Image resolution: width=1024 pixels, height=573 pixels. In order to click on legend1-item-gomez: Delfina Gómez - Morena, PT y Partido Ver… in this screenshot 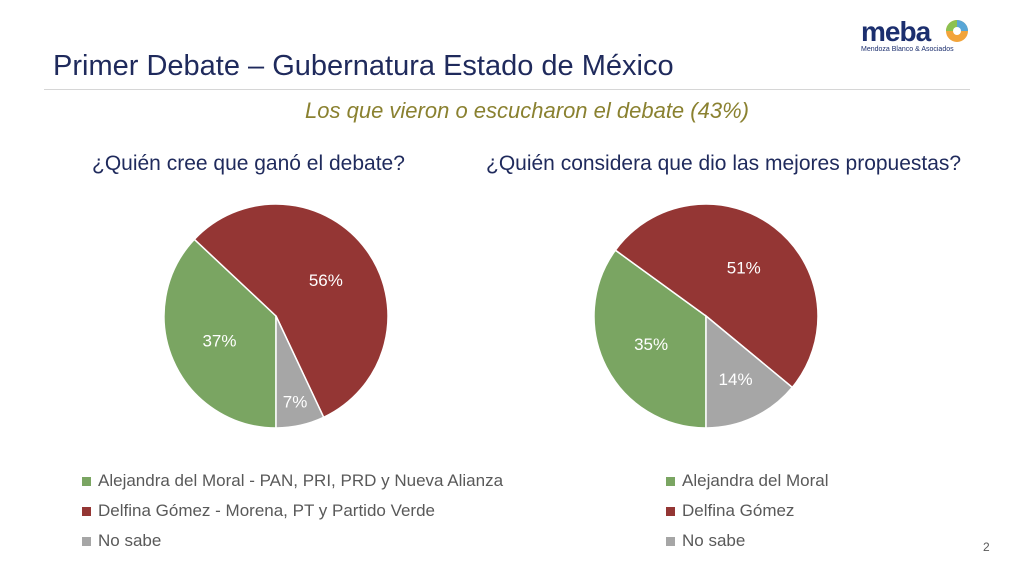, I will do `click(292, 514)`.